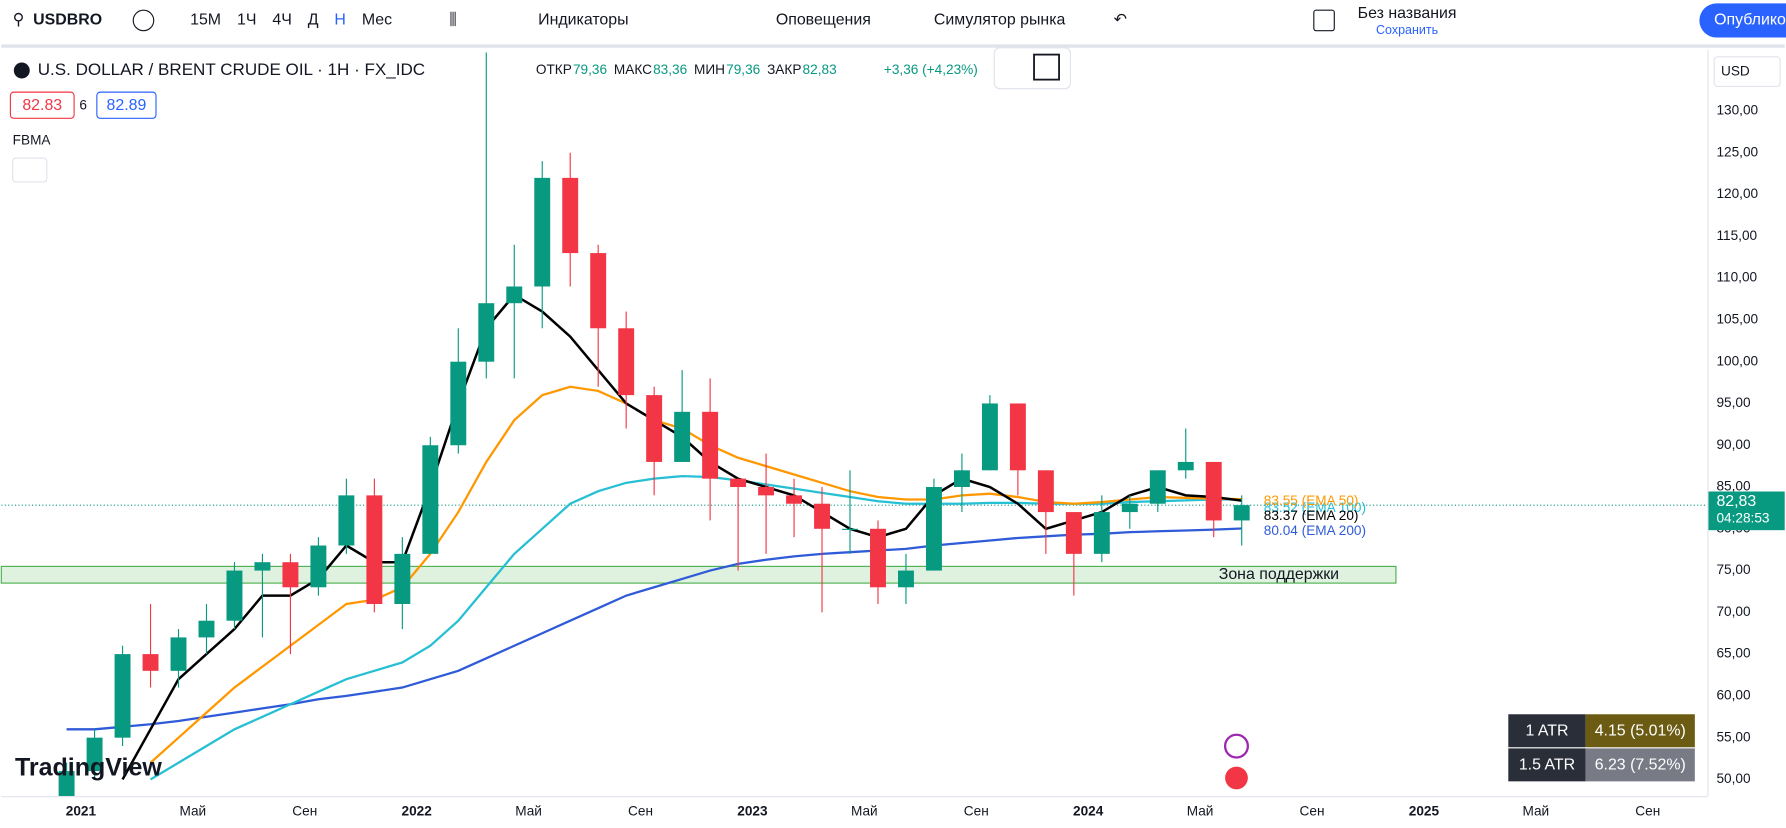 The width and height of the screenshot is (1786, 828). Describe the element at coordinates (1236, 746) in the screenshot. I see `event-icon` at that location.